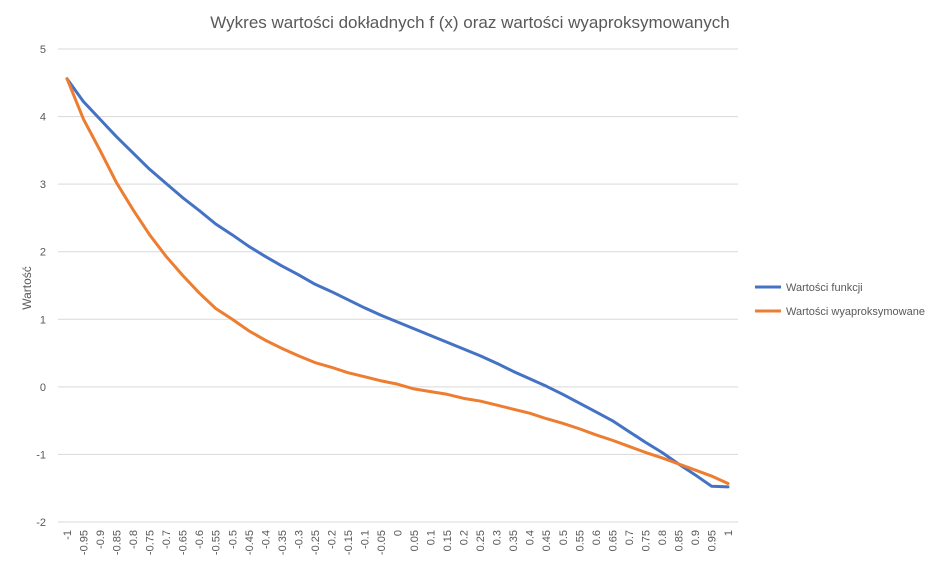 The width and height of the screenshot is (939, 564). Describe the element at coordinates (613, 540) in the screenshot. I see `x-tick-label: 0.65` at that location.